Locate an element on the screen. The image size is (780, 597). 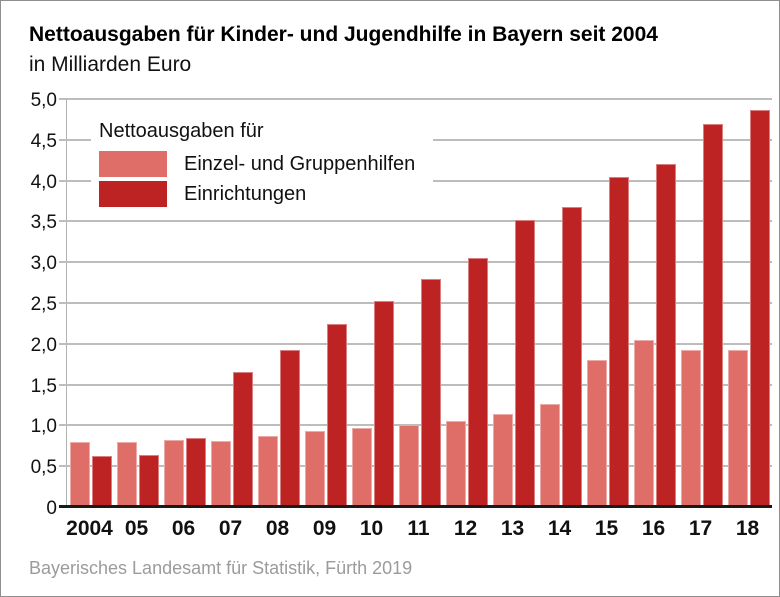
legend-label-einrichtungen: Einrichtungen is located at coordinates (245, 193).